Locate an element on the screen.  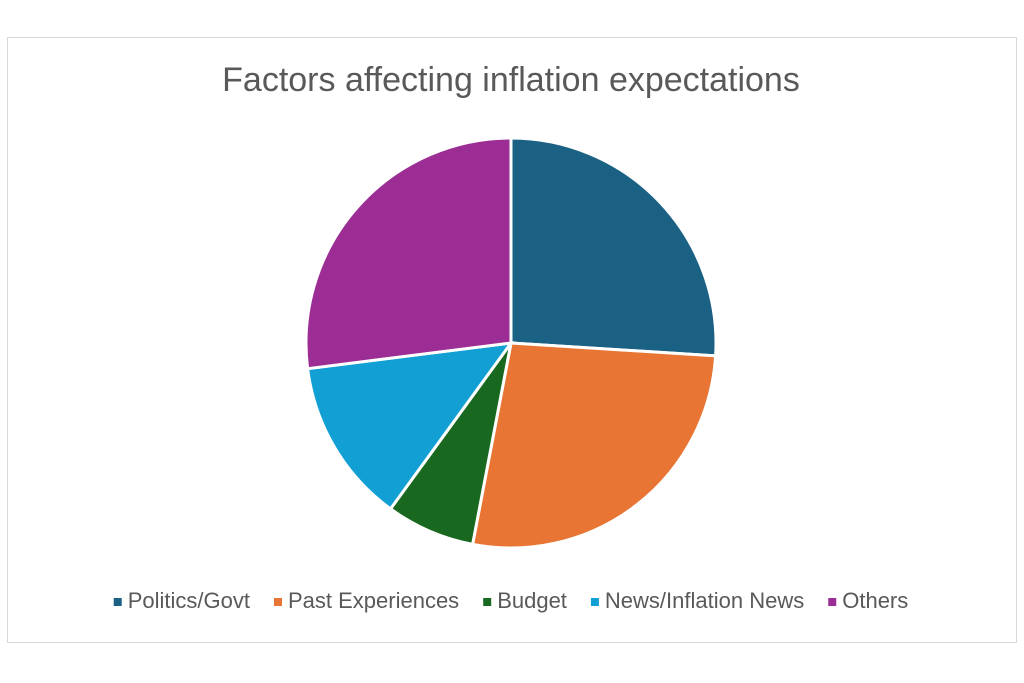
chart-title: Factors affecting inflation expectations is located at coordinates (511, 80).